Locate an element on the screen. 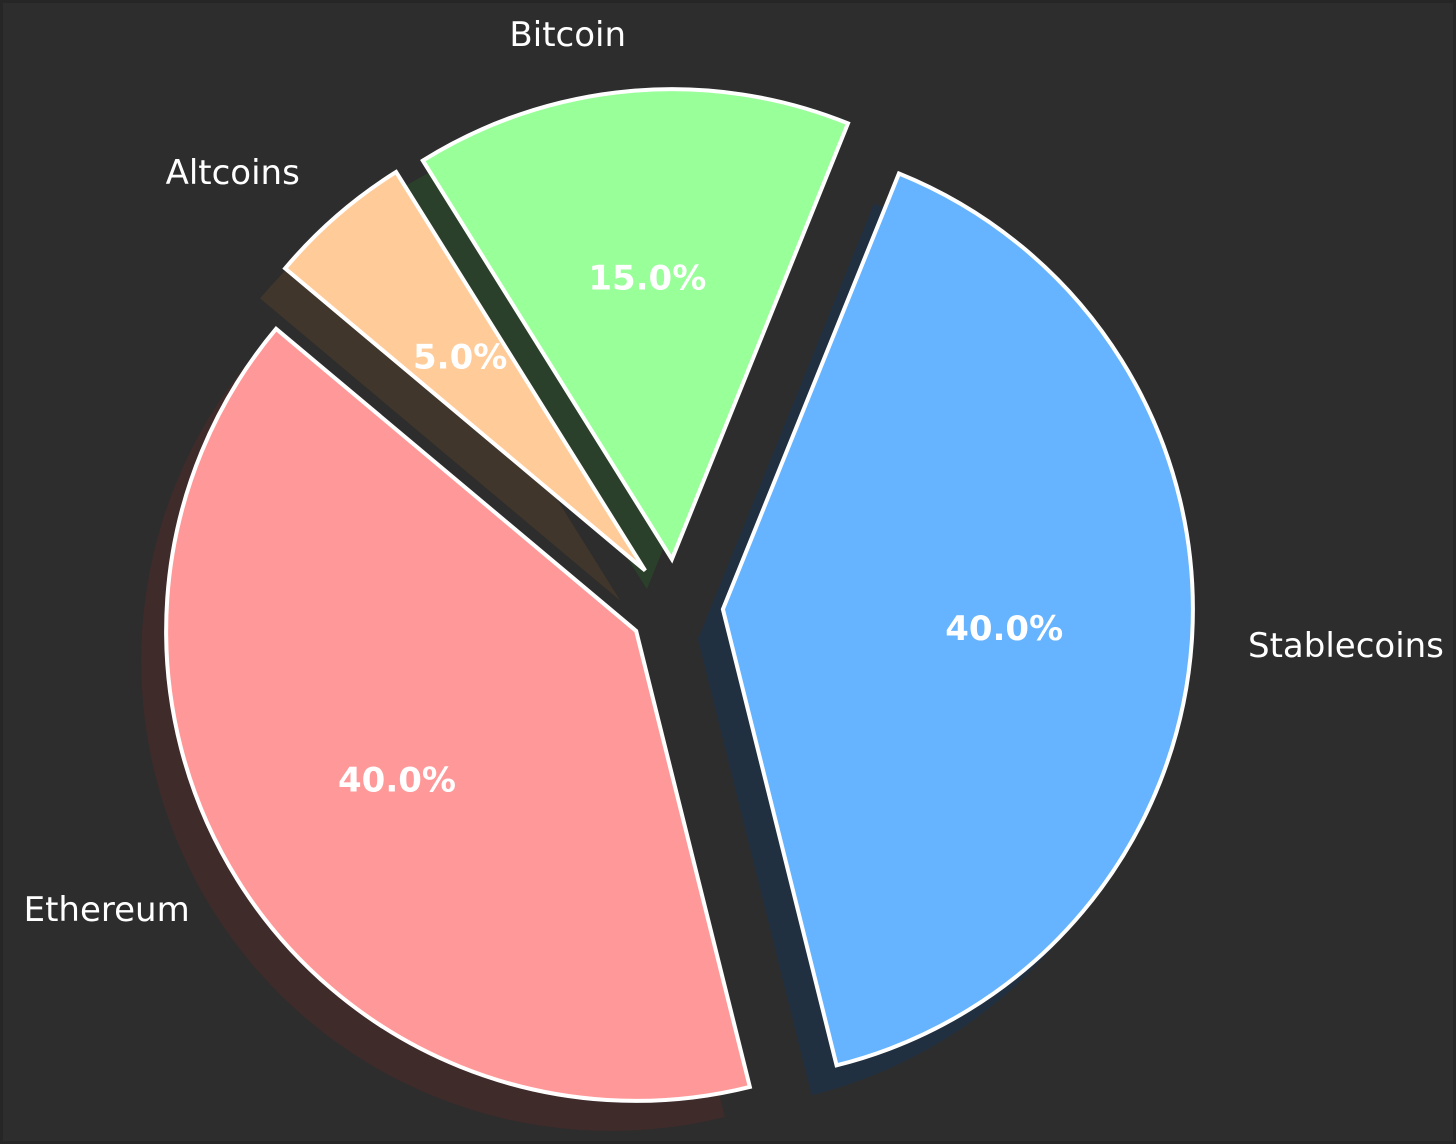 The image size is (1456, 1144). slice-label-bitcoin: Bitcoin is located at coordinates (567, 35).